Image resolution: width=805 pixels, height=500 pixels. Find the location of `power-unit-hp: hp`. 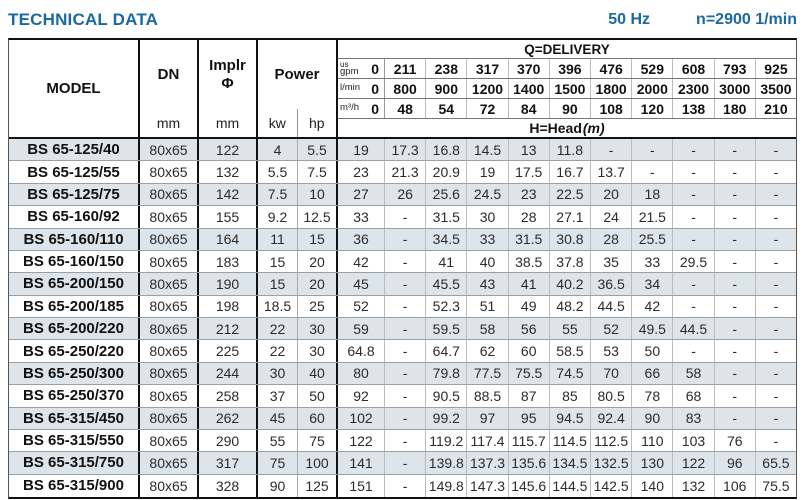

power-unit-hp: hp is located at coordinates (316, 123).